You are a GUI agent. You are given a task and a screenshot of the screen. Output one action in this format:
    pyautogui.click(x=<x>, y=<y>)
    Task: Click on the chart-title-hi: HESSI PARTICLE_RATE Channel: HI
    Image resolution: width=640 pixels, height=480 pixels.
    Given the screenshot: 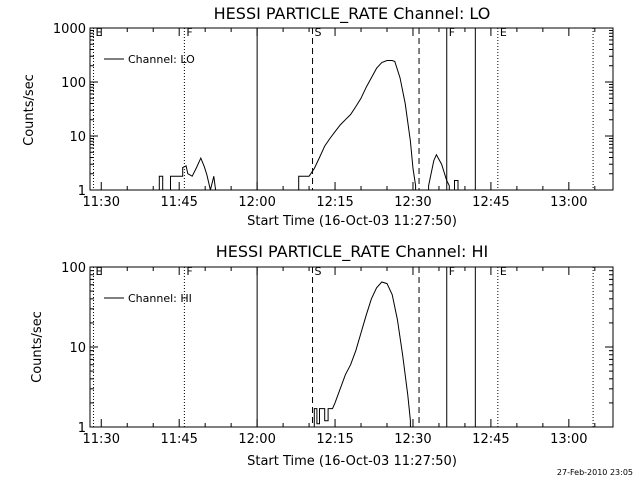 What is the action you would take?
    pyautogui.click(x=352, y=252)
    